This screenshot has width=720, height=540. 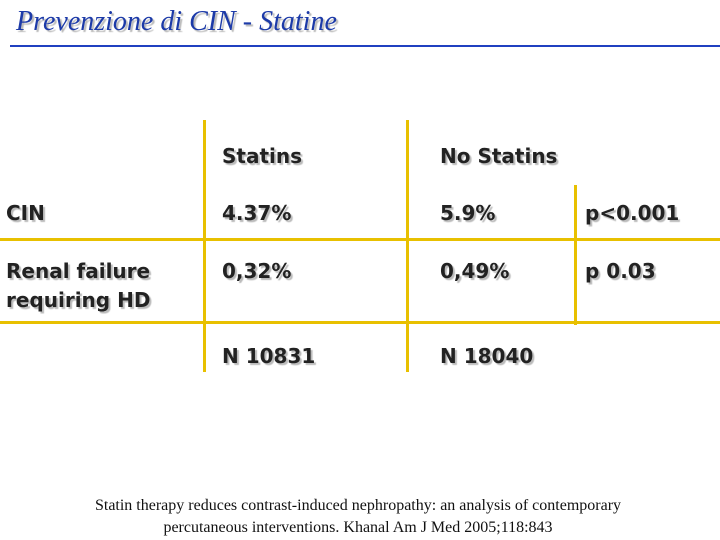 What do you see at coordinates (176, 21) in the screenshot?
I see `slide-title: Prevenzione di CIN - Statine` at bounding box center [176, 21].